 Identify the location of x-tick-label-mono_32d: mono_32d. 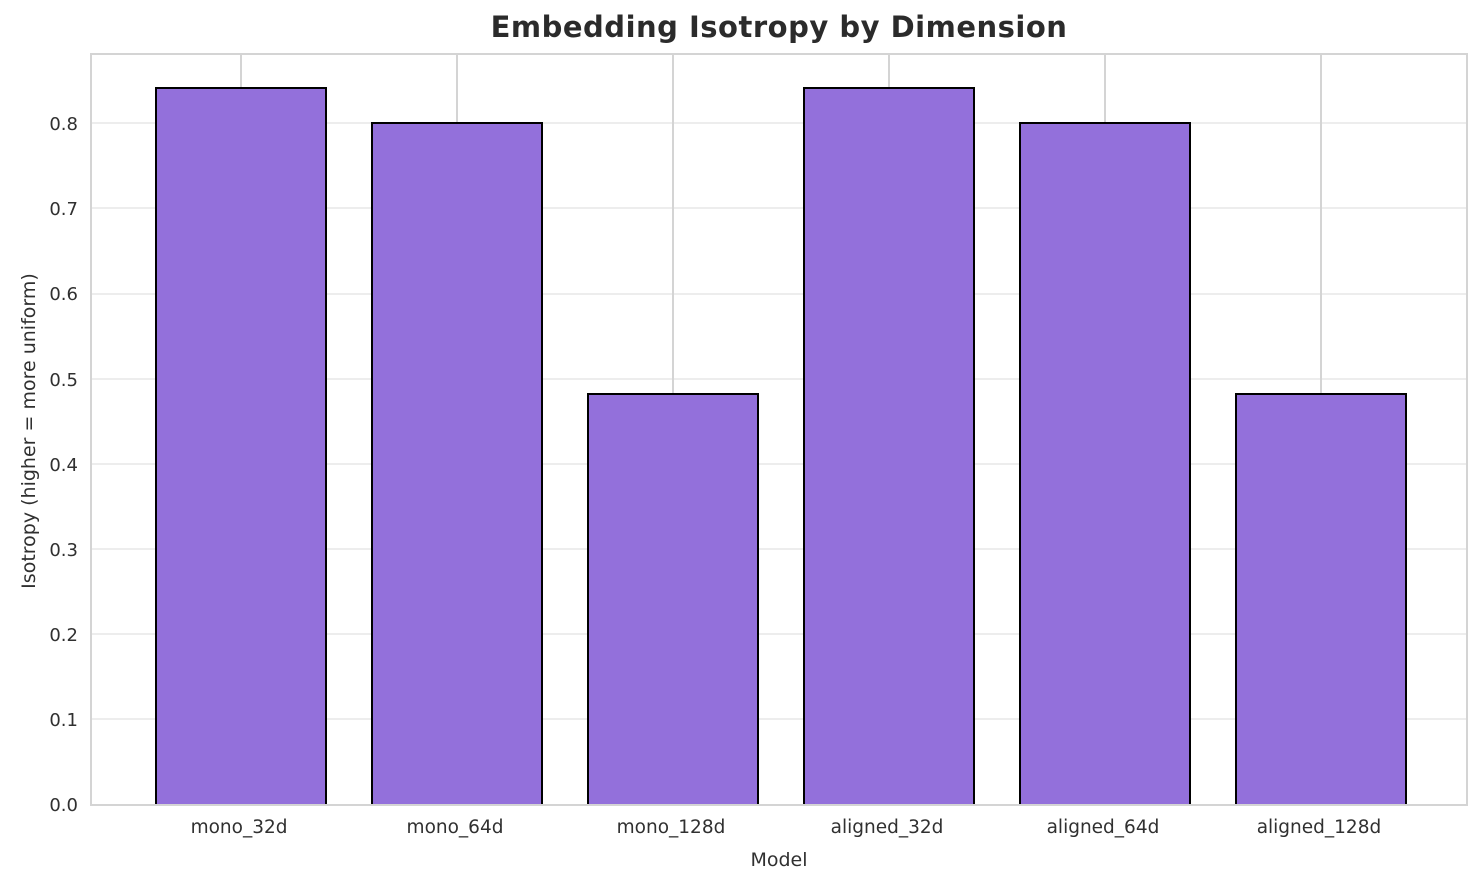
(239, 827).